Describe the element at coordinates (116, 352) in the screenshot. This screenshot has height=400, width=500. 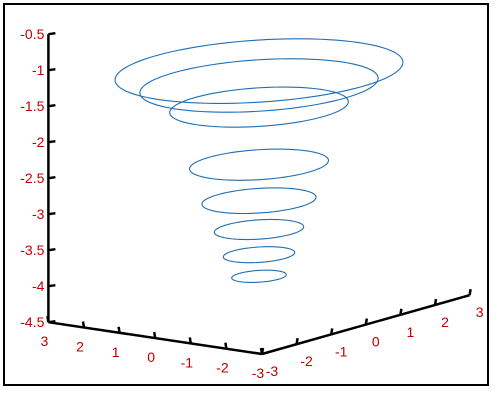
I see `x-tick-label: 1` at that location.